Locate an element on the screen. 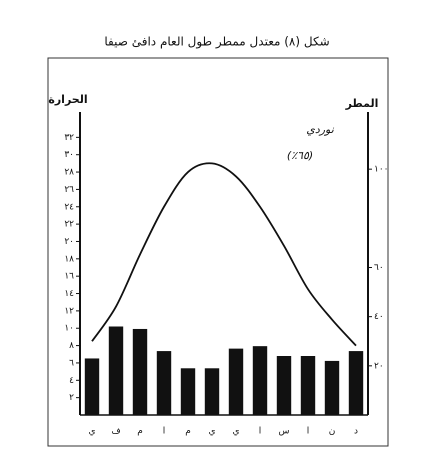 The width and height of the screenshot is (435, 466). y-tick-label: ٢٤ is located at coordinates (69, 207).